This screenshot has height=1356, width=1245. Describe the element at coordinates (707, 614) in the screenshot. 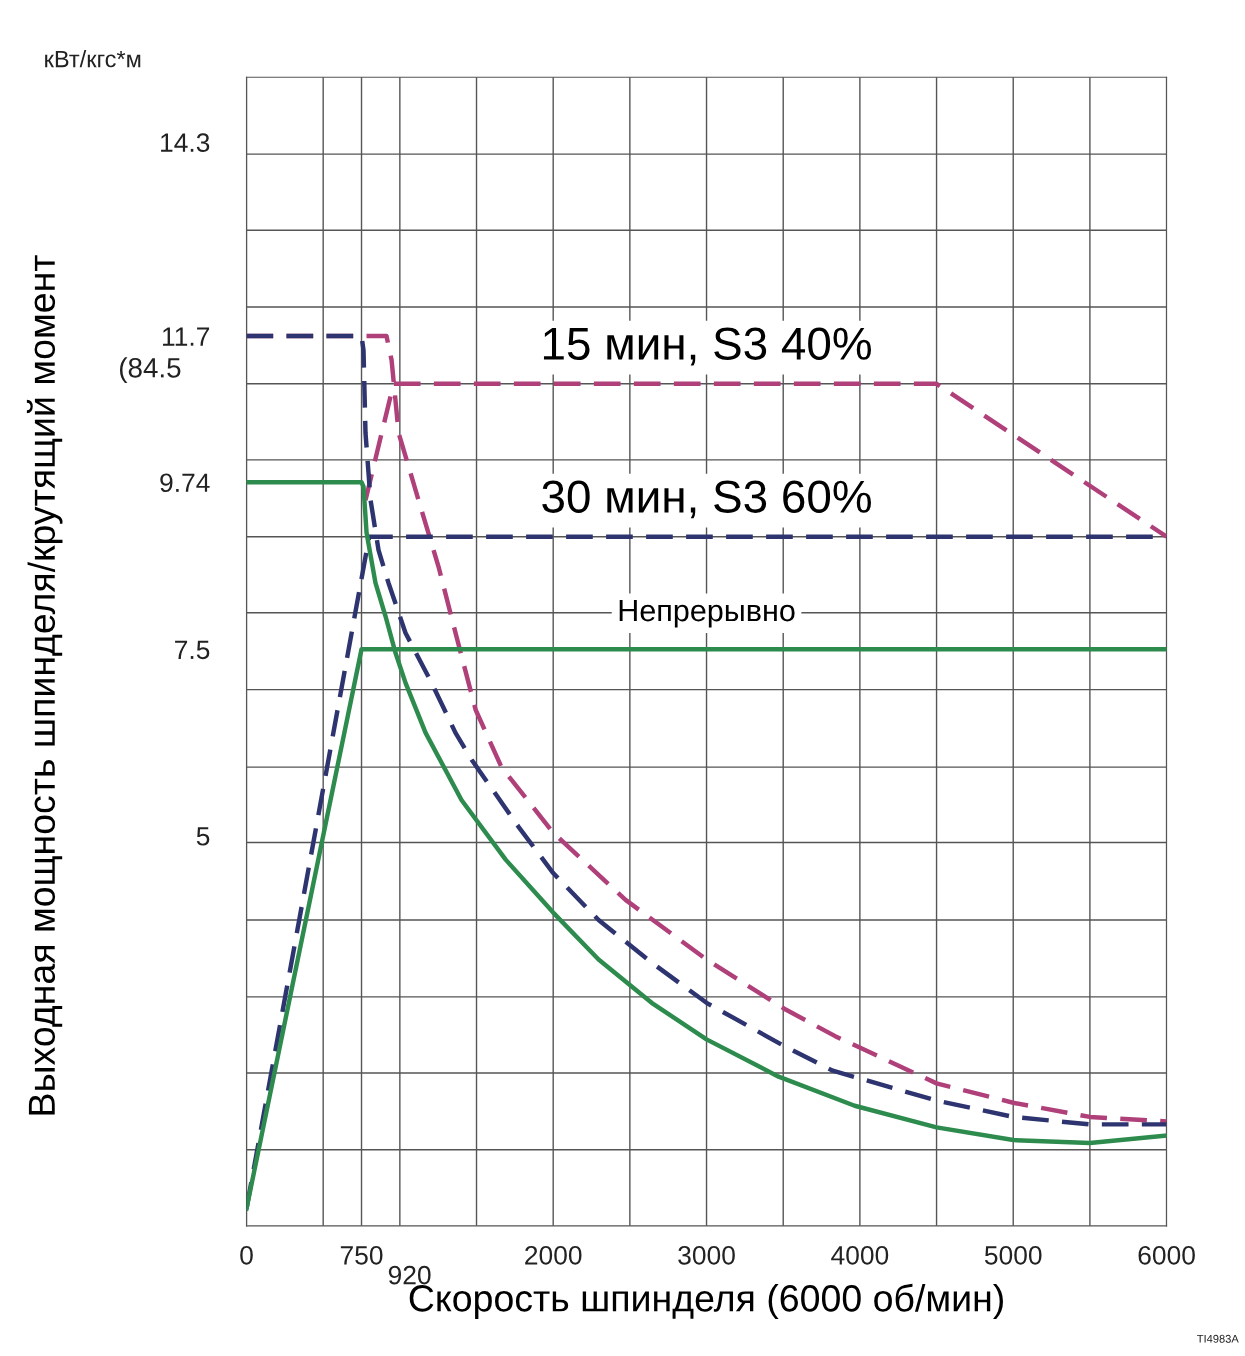

I see `series-label: Непрерывно` at that location.